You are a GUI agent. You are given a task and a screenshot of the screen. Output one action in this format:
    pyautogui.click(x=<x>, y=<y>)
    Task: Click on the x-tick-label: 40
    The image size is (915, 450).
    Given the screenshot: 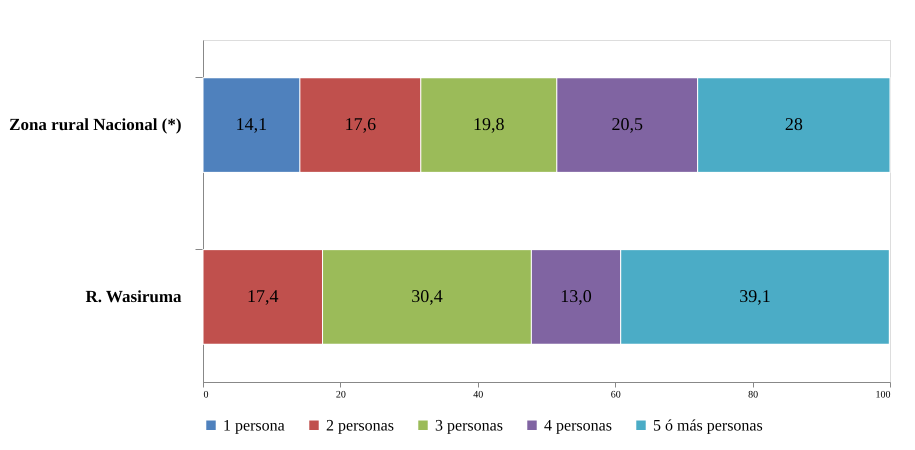 What is the action you would take?
    pyautogui.click(x=478, y=395)
    